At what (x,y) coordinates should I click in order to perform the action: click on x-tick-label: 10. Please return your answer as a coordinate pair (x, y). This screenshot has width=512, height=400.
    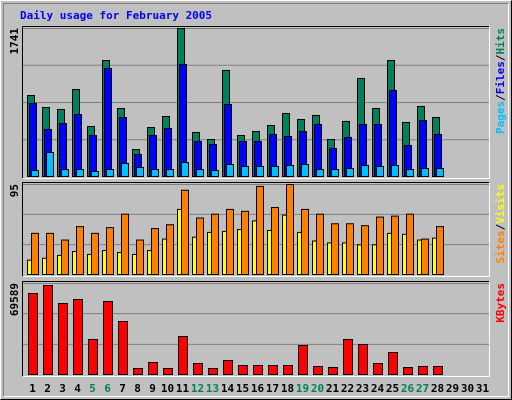
    Looking at the image, I should click on (167, 388).